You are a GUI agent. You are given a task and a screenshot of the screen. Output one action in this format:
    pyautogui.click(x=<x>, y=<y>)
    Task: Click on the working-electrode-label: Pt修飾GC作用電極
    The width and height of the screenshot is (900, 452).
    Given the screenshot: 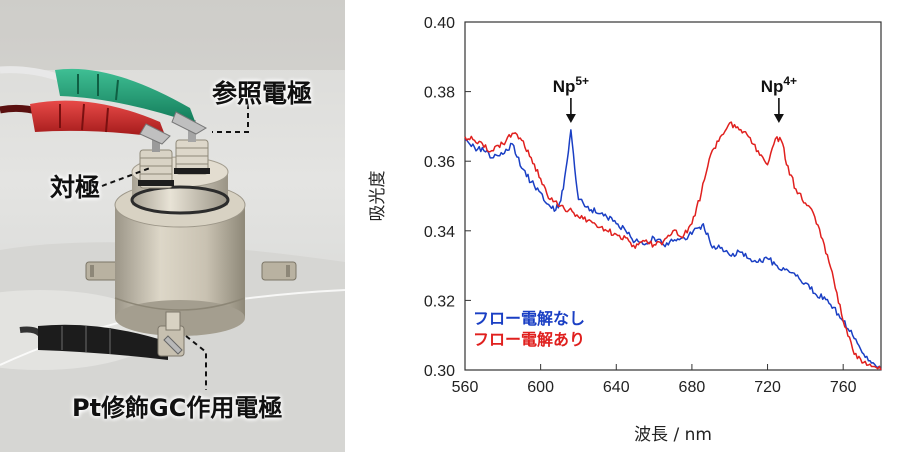 What is the action you would take?
    pyautogui.click(x=177, y=408)
    